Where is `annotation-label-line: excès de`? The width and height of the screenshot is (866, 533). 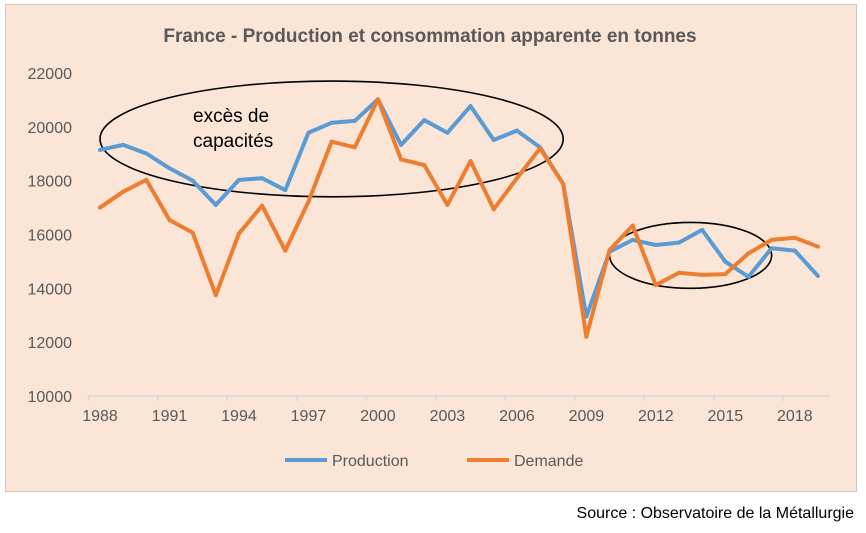
annotation-label-line: excès de is located at coordinates (231, 116).